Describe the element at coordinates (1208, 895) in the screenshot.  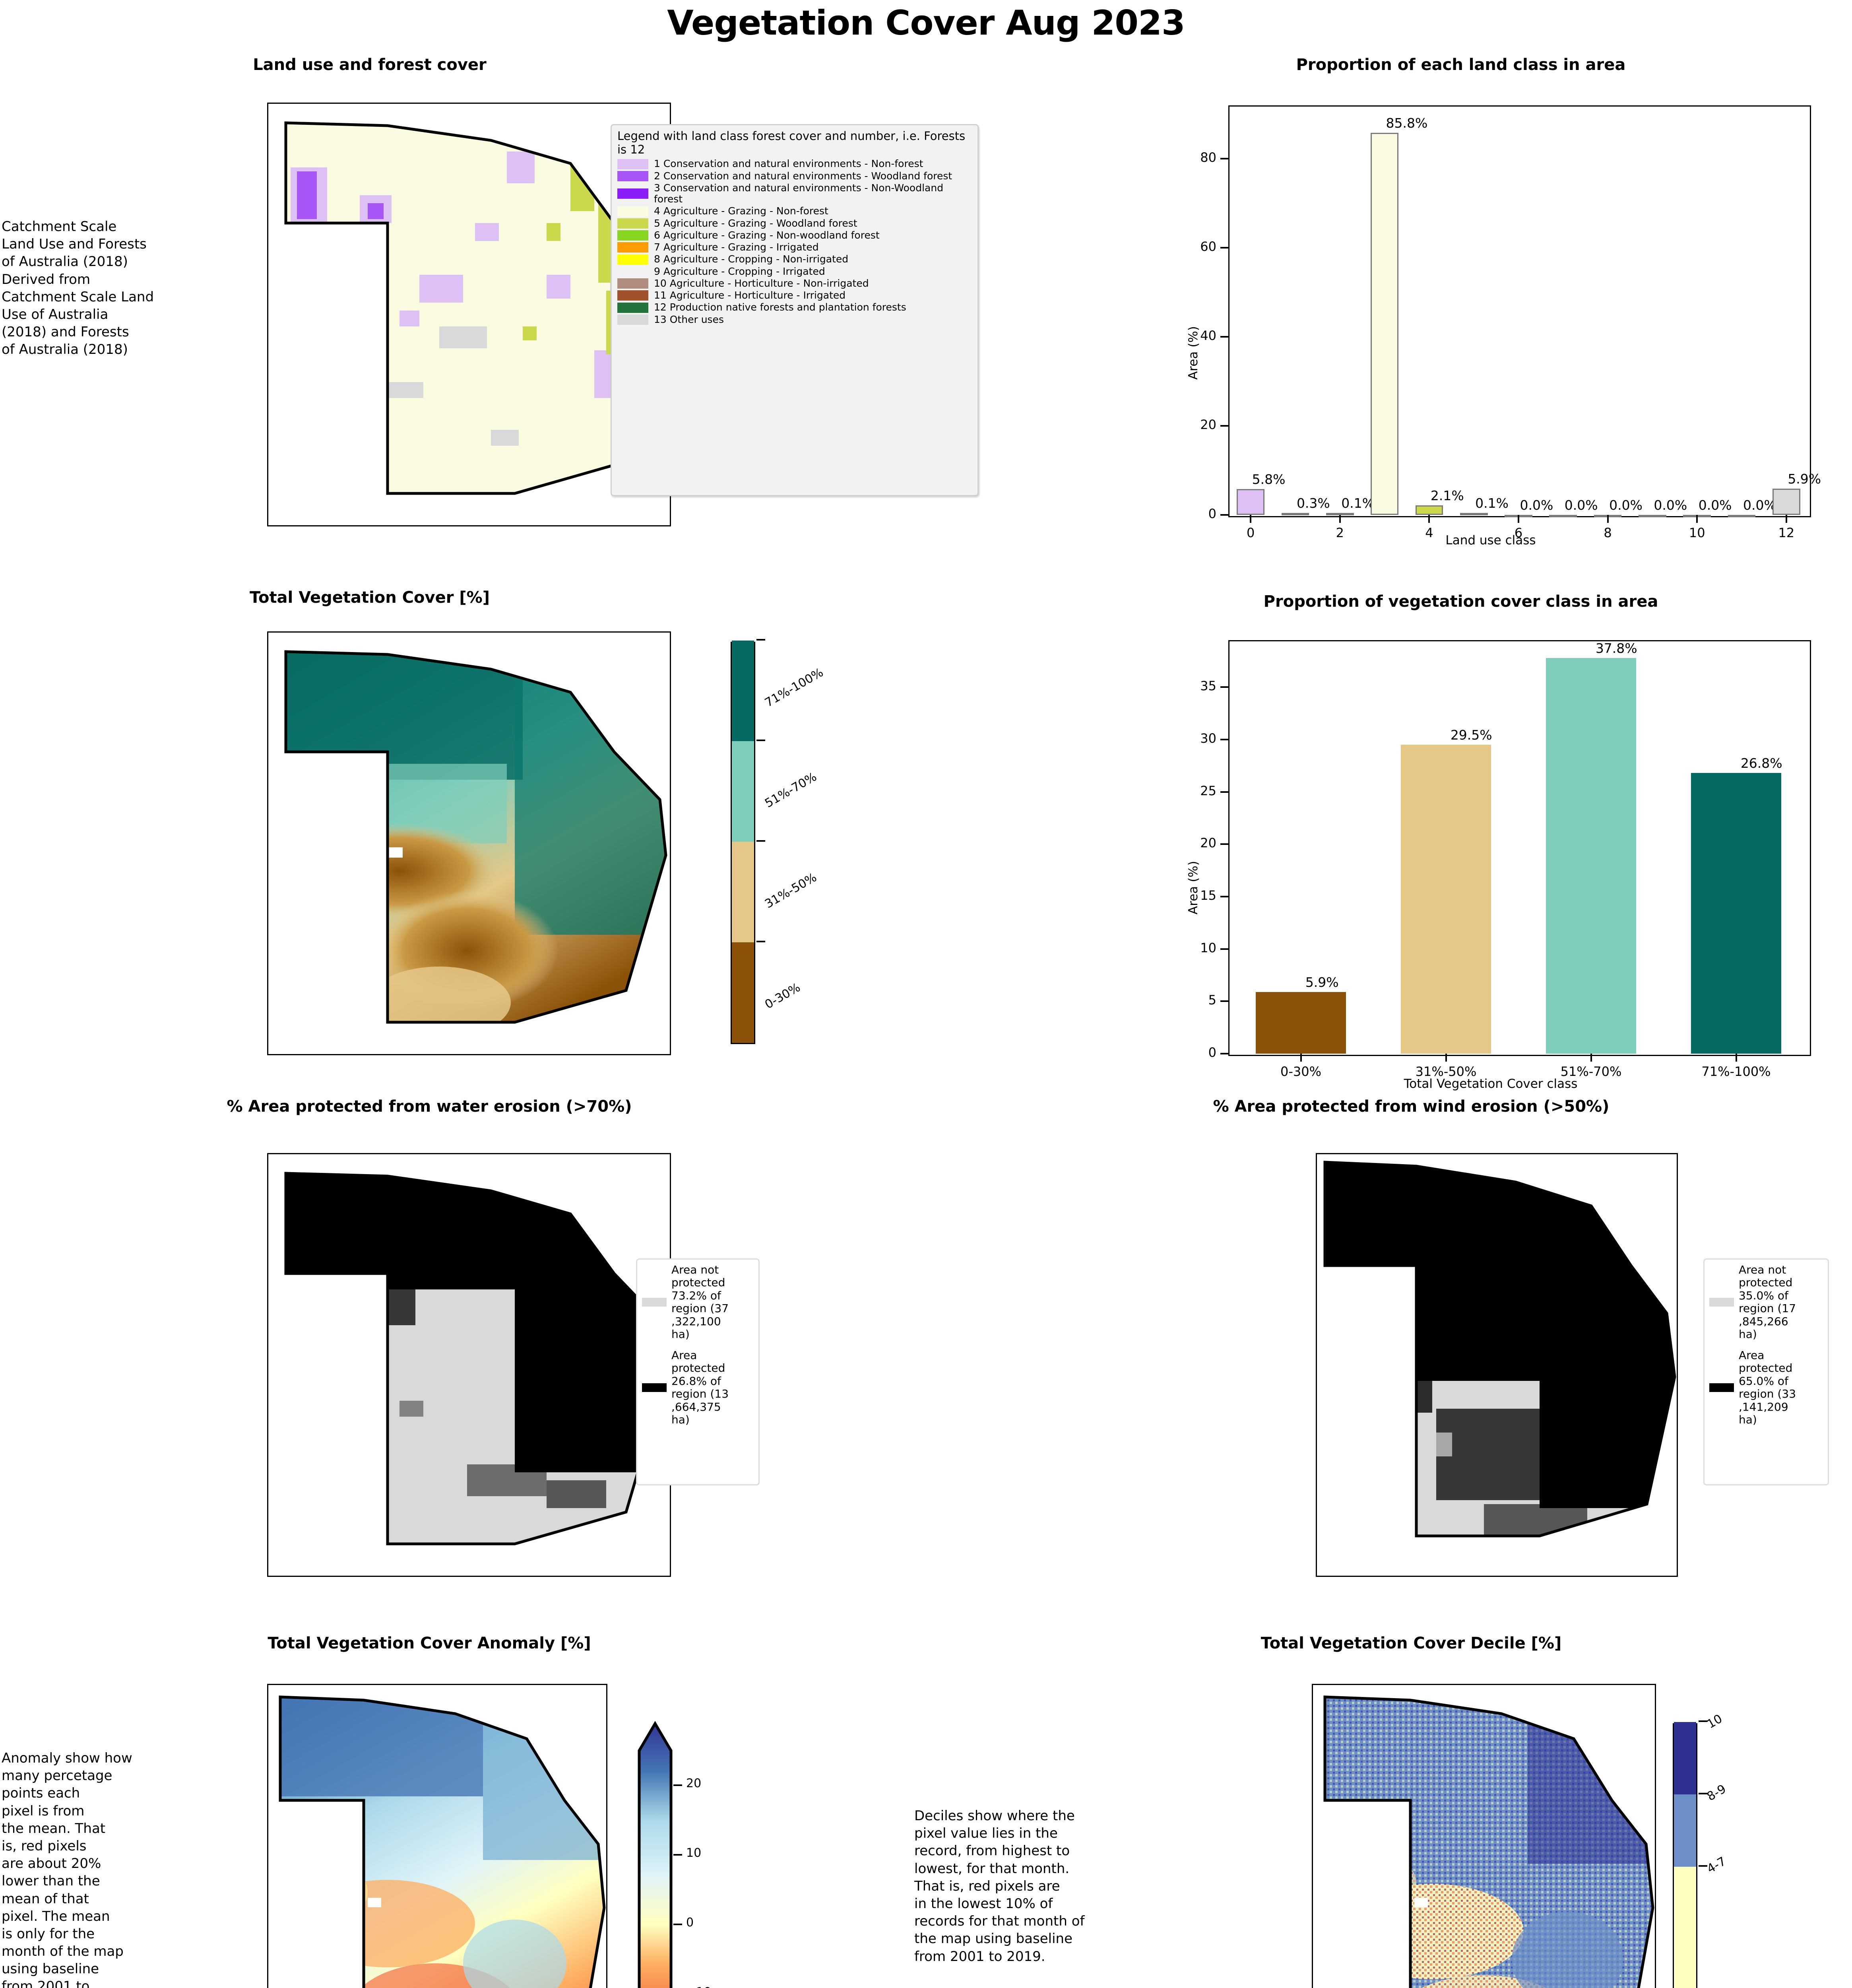
I see `y-axis-tick-label: 15` at that location.